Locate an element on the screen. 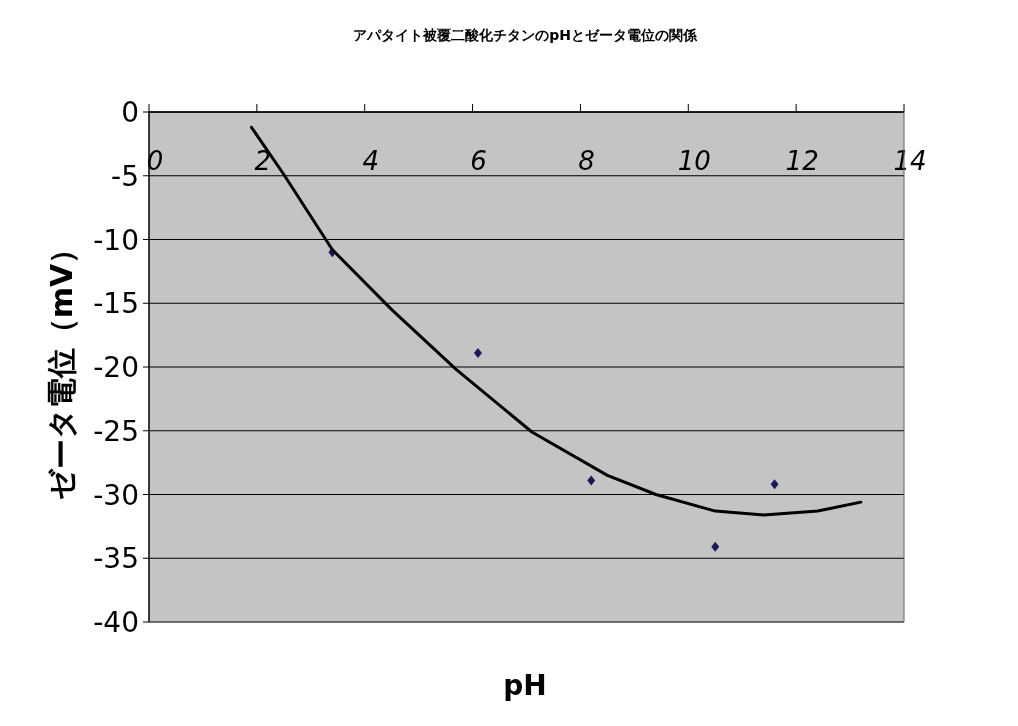 The width and height of the screenshot is (1018, 726). x-tick-label: 4 is located at coordinates (370, 161).